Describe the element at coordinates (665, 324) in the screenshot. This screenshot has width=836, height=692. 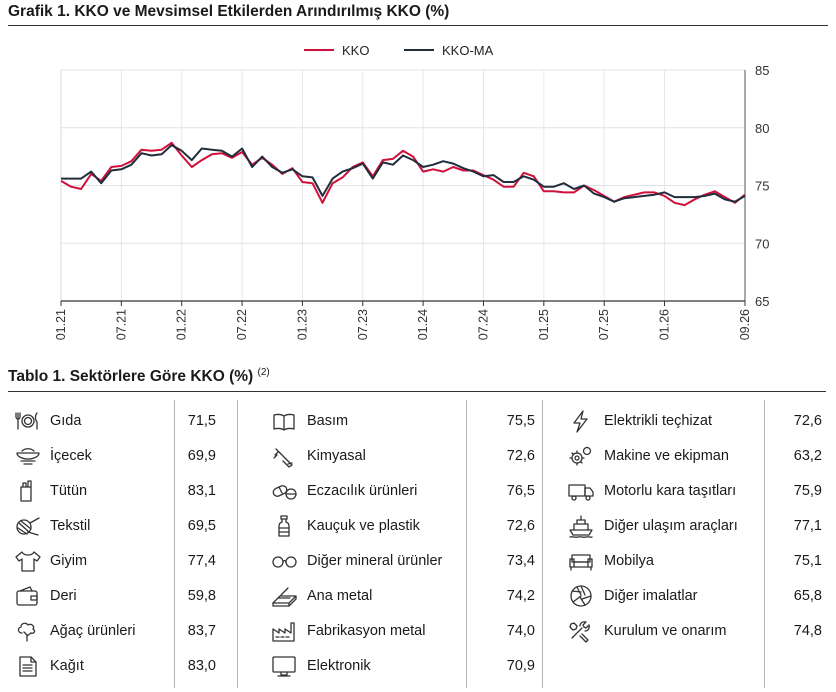
I see `x-tick-label: 01.26` at that location.